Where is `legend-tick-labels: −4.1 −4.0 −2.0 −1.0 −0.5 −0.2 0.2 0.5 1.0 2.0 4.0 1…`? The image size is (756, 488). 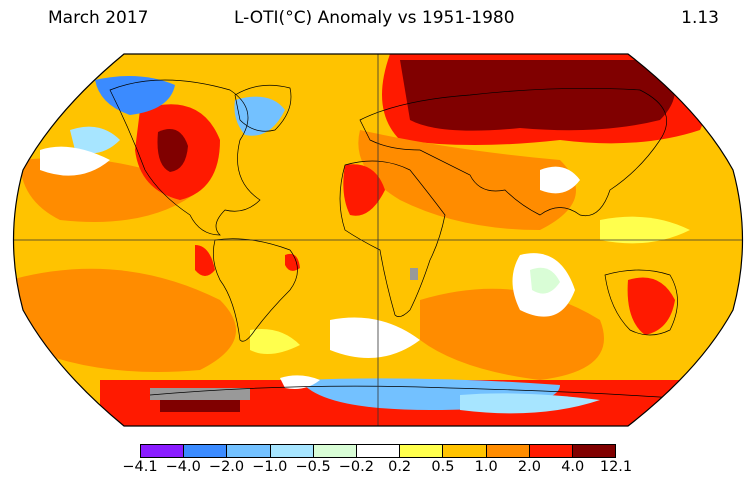 legend-tick-labels: −4.1 −4.0 −2.0 −1.0 −0.5 −0.2 0.2 0.5 1.0 2.0 4.0 1… is located at coordinates (378, 469).